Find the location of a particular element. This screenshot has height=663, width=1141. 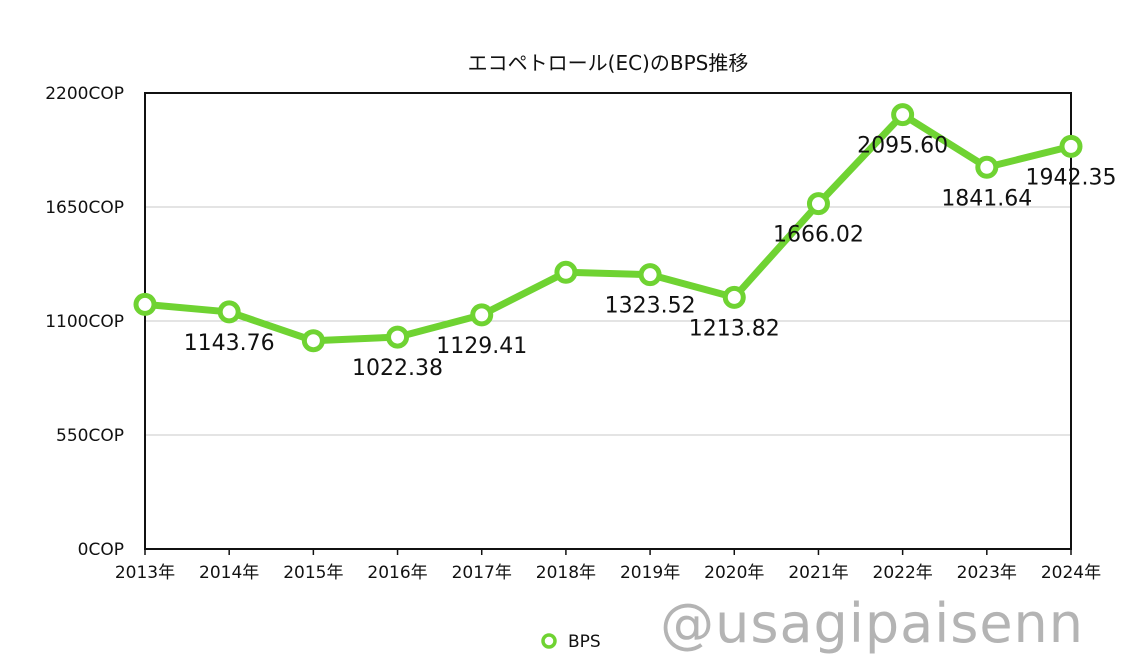

y-tick-label: 2200COP is located at coordinates (84, 94).